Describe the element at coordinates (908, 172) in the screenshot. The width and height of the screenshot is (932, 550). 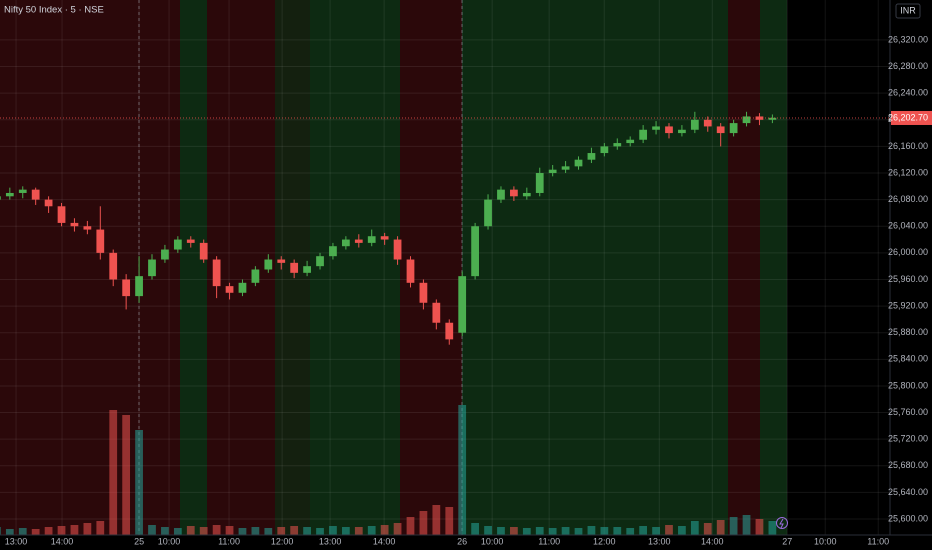
I see `y-tick-label: 26,120.00` at that location.